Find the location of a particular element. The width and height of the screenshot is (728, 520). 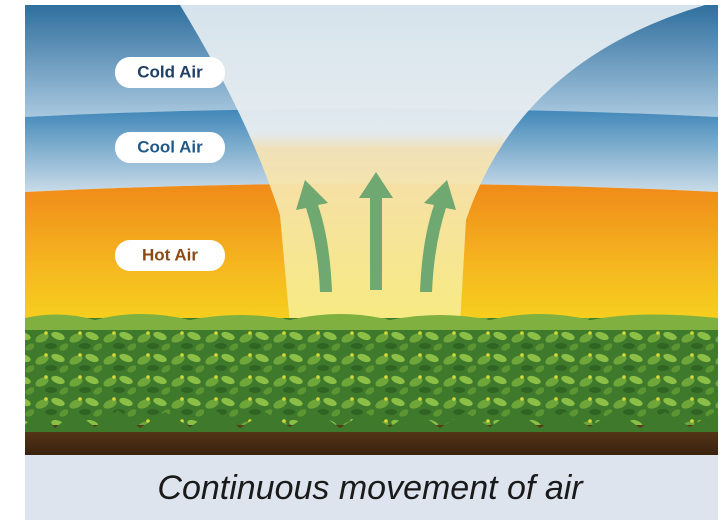

cool-label: Cool Air is located at coordinates (170, 146).